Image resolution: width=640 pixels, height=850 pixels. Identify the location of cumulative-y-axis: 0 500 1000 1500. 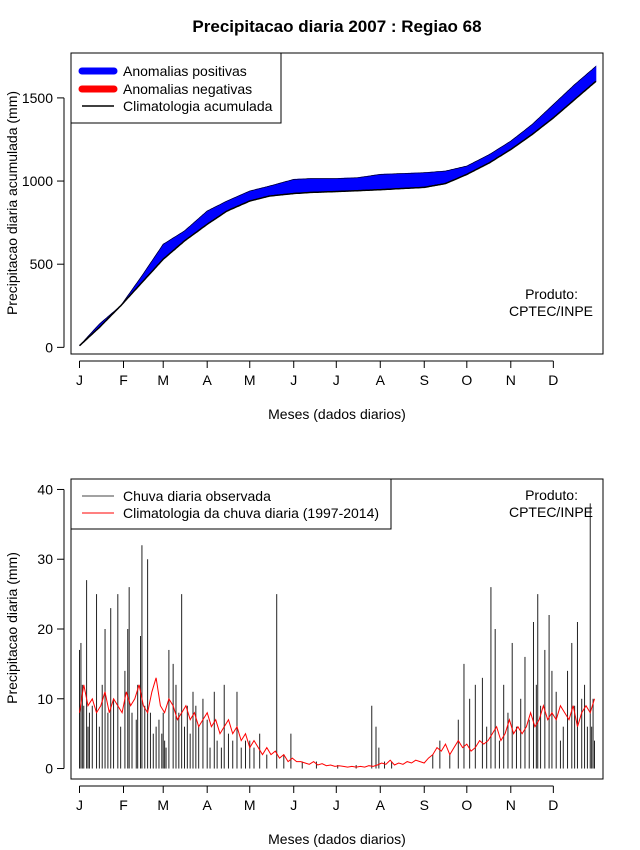
(43, 222).